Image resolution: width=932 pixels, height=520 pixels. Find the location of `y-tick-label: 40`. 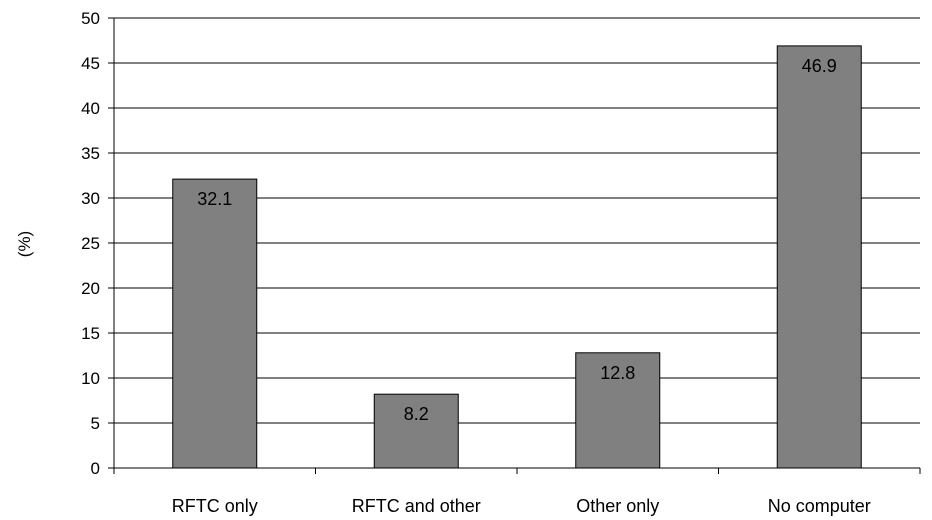

y-tick-label: 40 is located at coordinates (90, 108).